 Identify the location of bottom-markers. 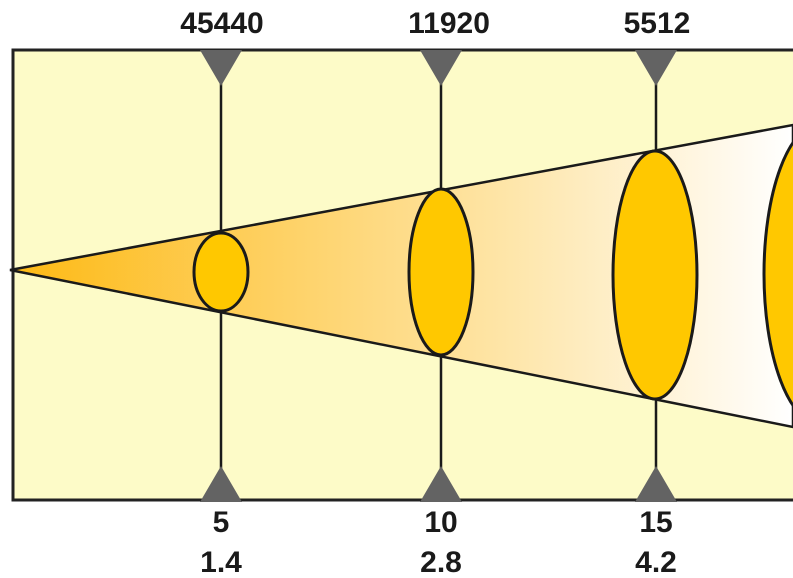
(438, 484).